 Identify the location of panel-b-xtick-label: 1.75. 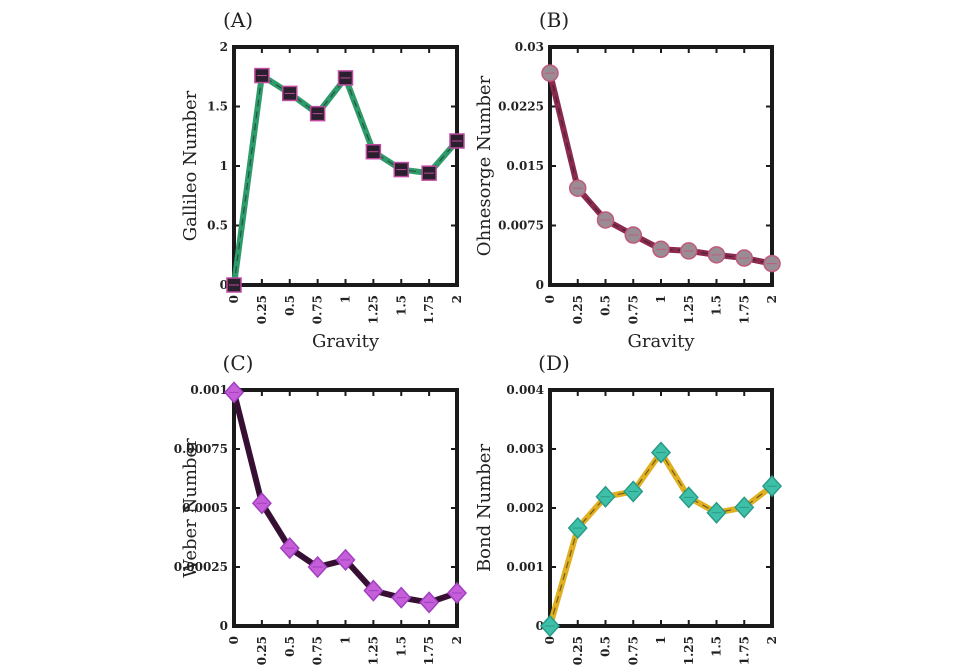
(744, 309).